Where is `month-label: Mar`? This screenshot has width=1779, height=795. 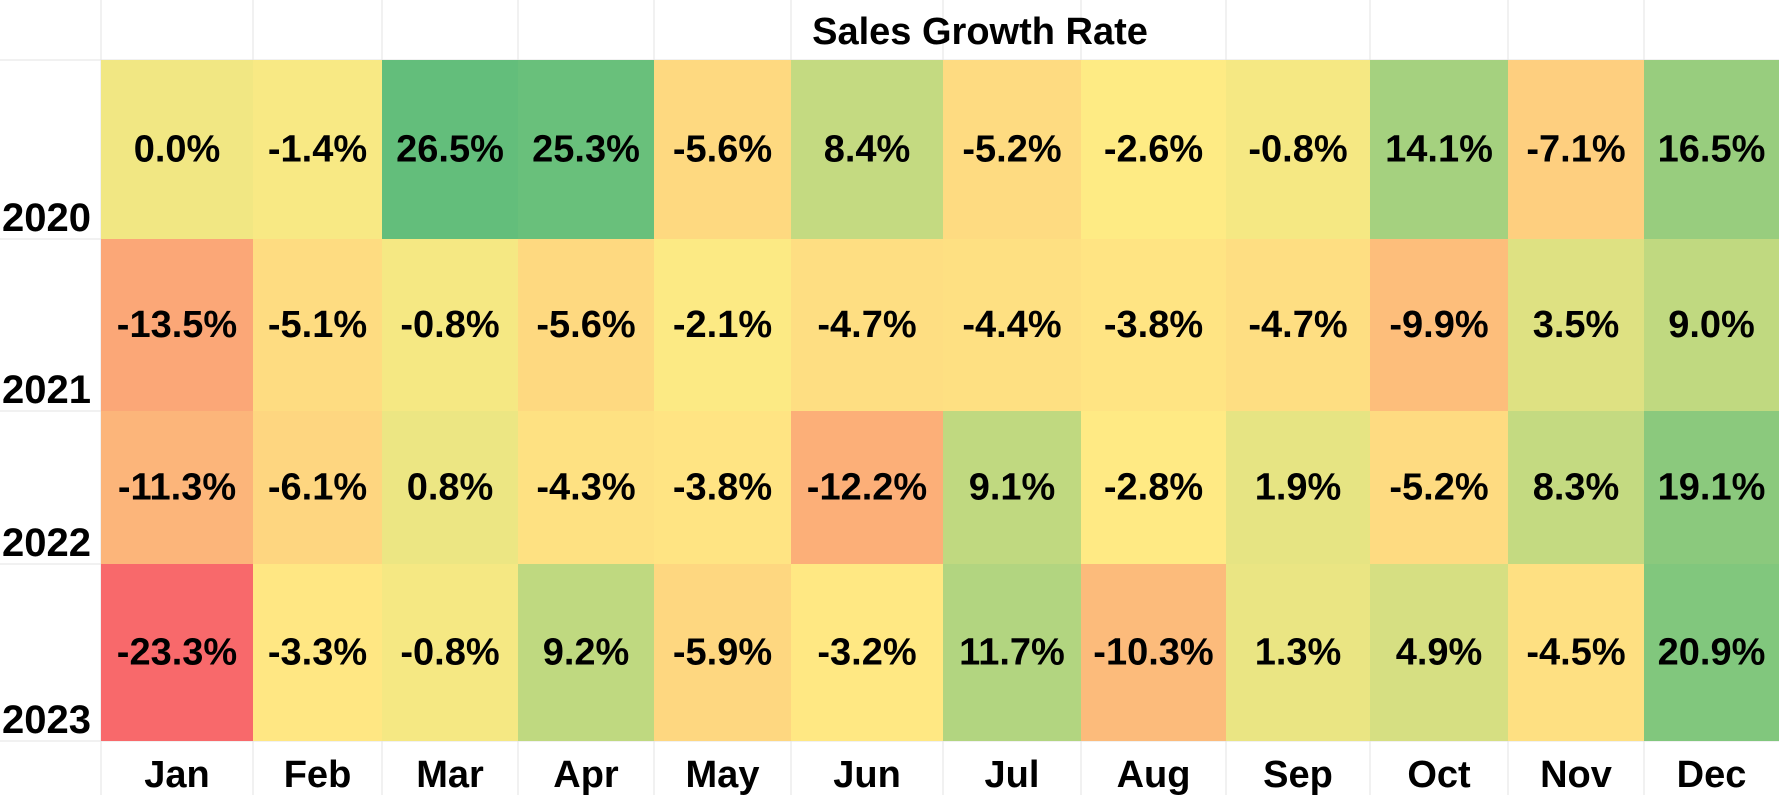 month-label: Mar is located at coordinates (450, 774).